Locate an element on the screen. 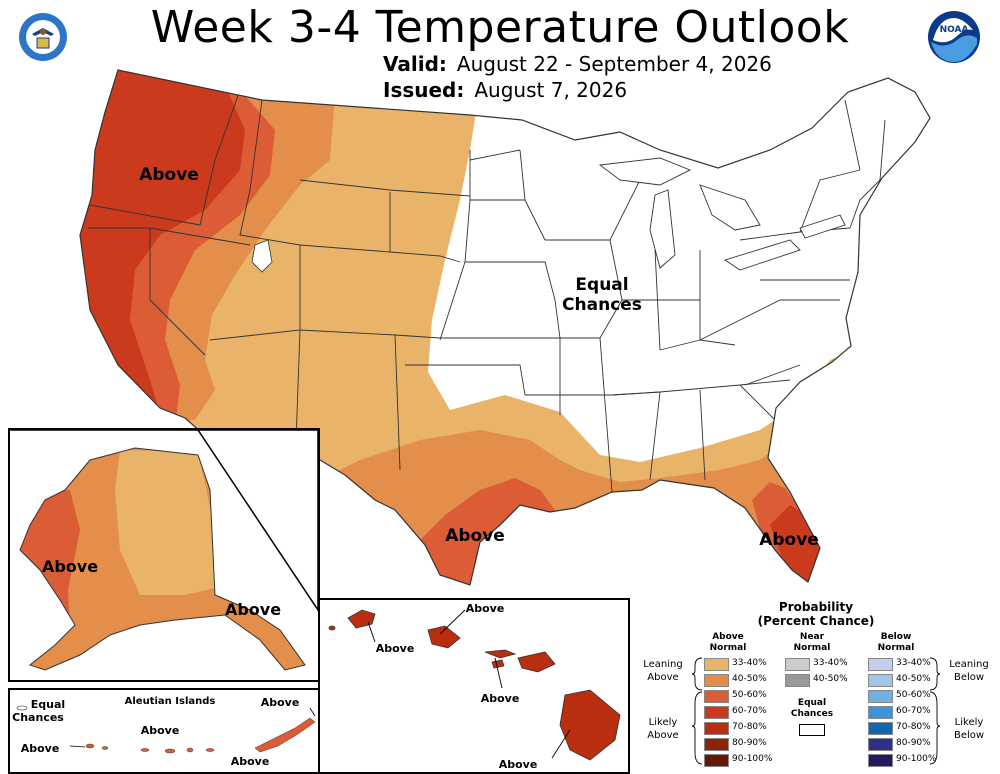  label-hawaii-above-maui: Above is located at coordinates (500, 698).